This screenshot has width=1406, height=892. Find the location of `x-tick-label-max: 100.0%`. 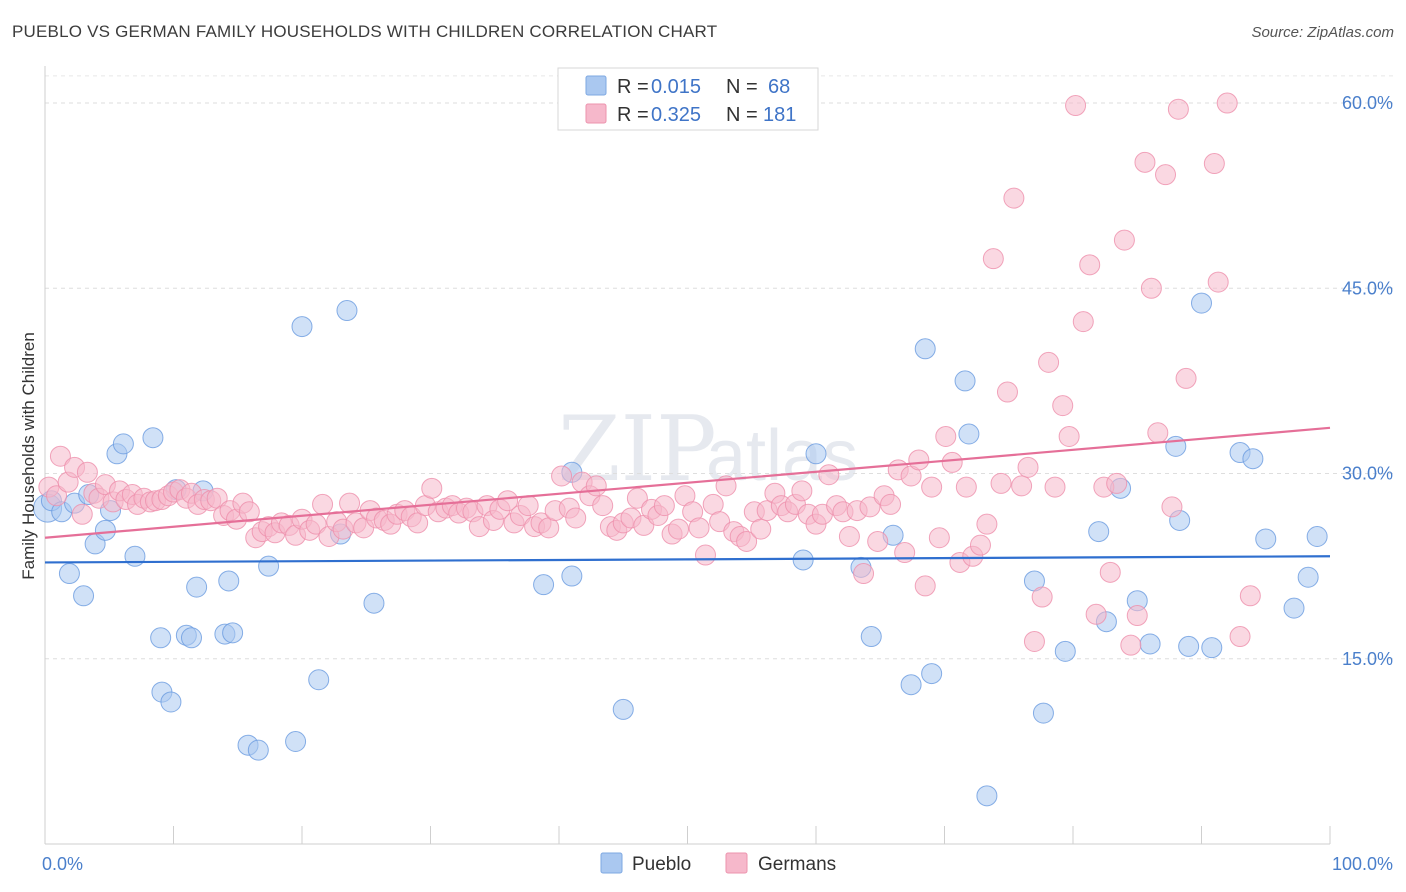

x-tick-label-max: 100.0% is located at coordinates (1362, 864).